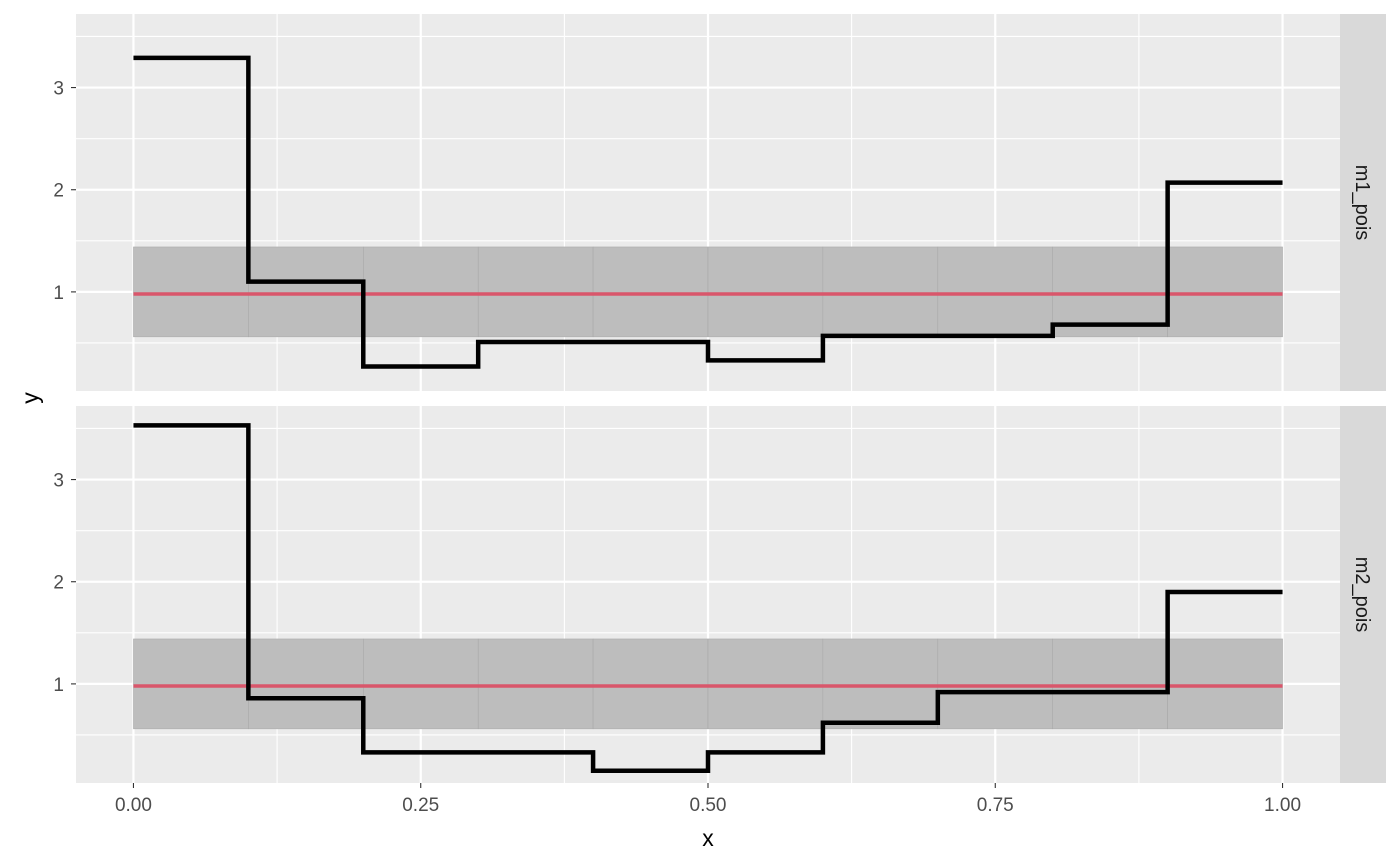 This screenshot has height=866, width=1400. I want to click on x-tick-label: 0.25, so click(420, 805).